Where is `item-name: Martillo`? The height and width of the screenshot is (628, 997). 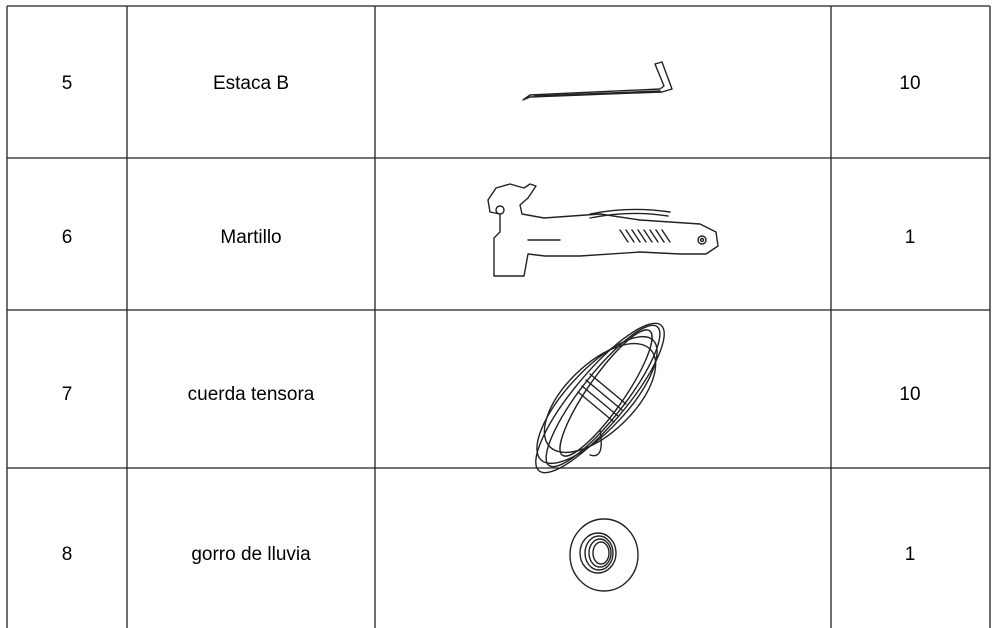 item-name: Martillo is located at coordinates (250, 237).